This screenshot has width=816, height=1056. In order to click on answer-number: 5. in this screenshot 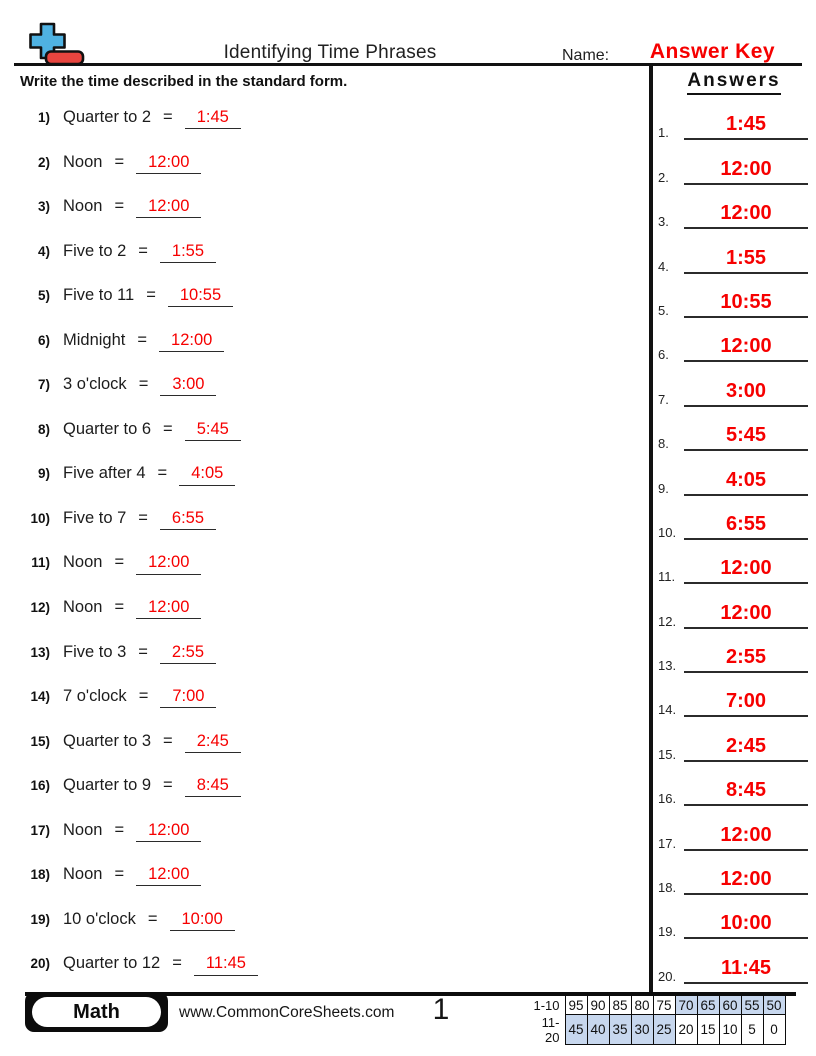, I will do `click(663, 310)`.